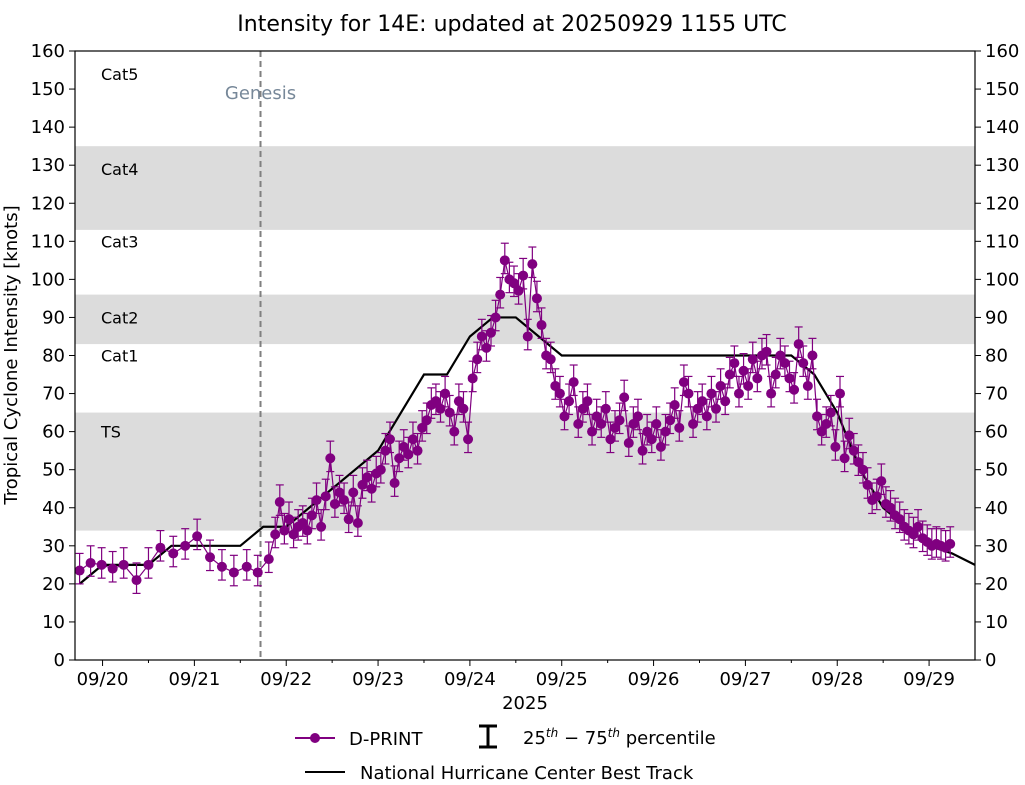 Image resolution: width=1025 pixels, height=785 pixels. I want to click on legend-best-track-label: National Hurricane Center Best Track, so click(527, 773).